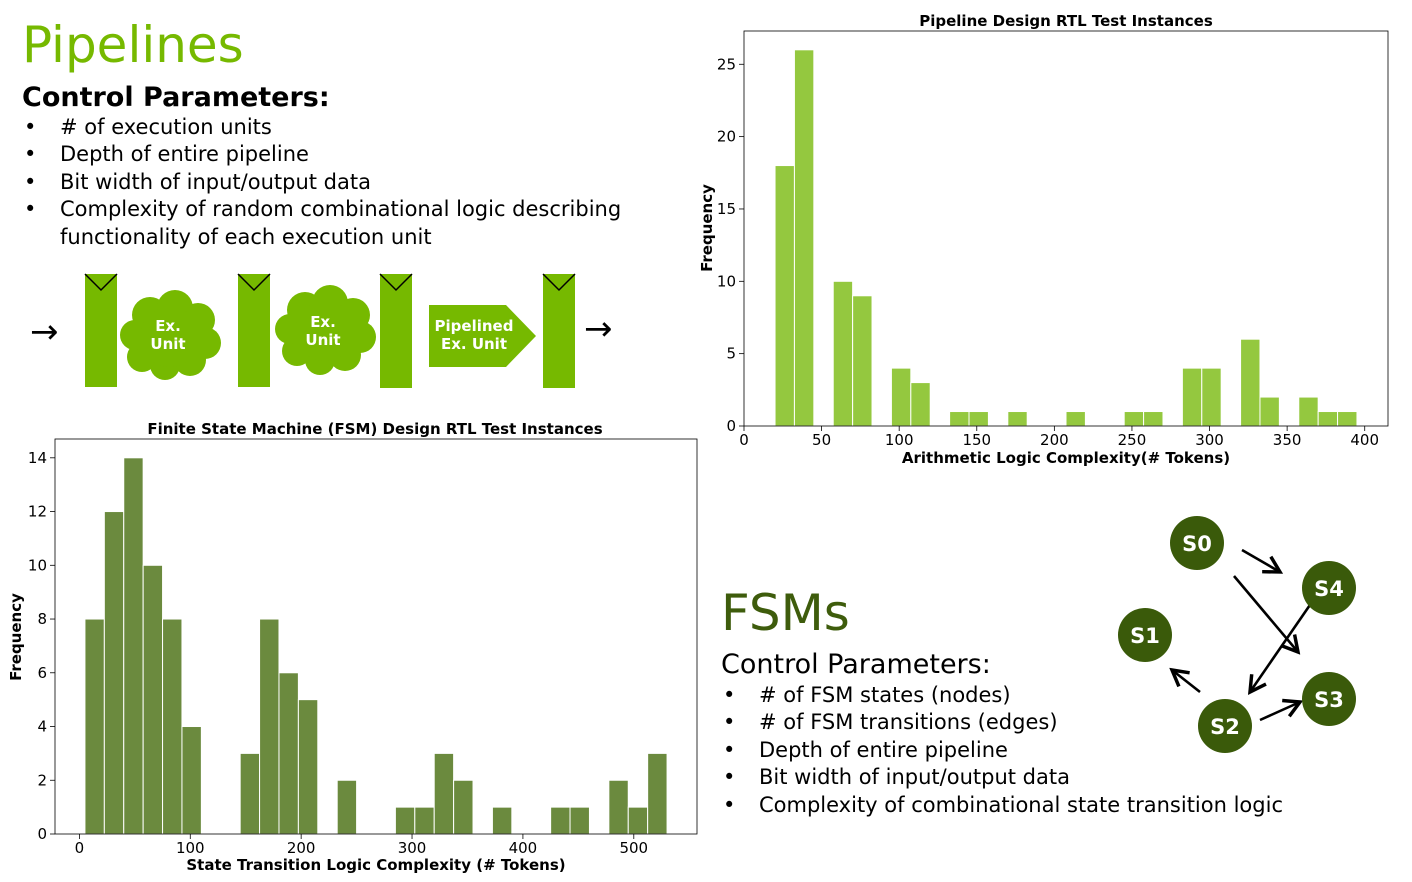 The height and width of the screenshot is (882, 1412). I want to click on state-node-s0: S0, so click(1197, 543).